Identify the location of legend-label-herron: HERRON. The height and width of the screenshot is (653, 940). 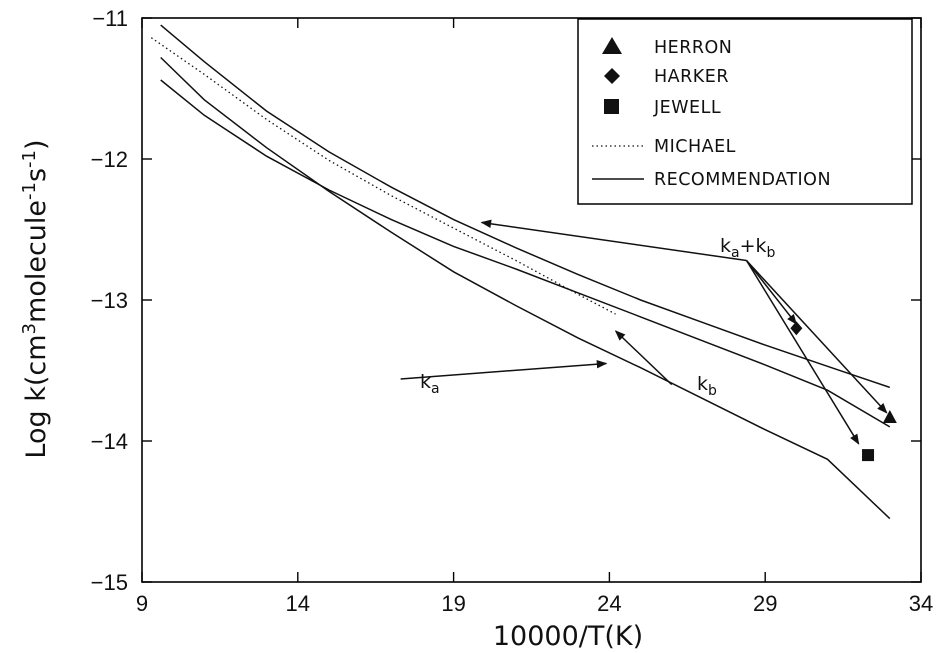
(693, 48).